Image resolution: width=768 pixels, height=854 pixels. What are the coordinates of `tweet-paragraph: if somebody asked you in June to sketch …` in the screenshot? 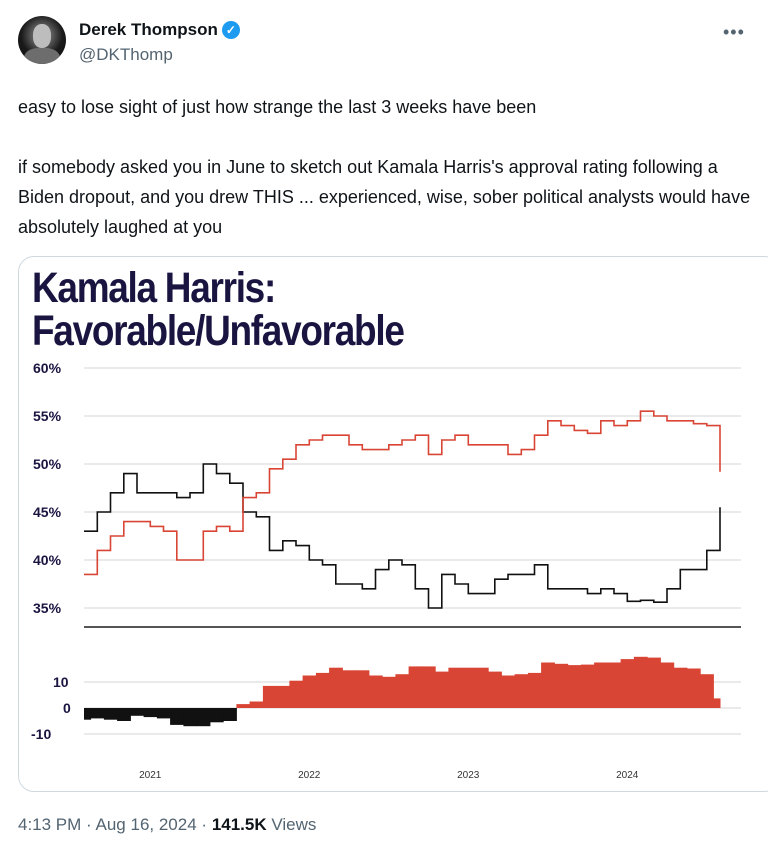 It's located at (384, 197).